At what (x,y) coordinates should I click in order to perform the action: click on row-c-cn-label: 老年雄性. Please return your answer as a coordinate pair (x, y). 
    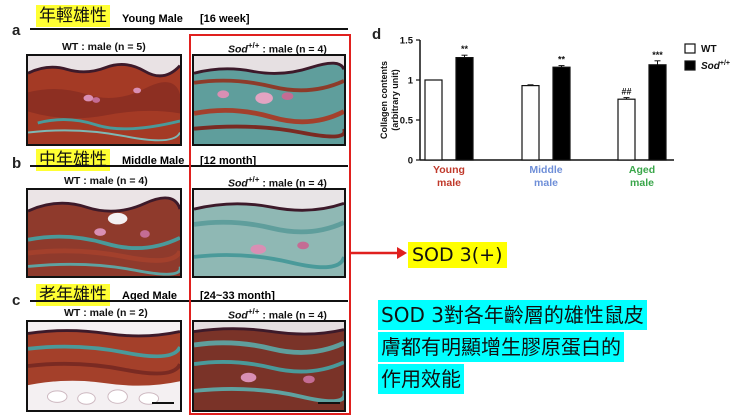
    Looking at the image, I should click on (73, 295).